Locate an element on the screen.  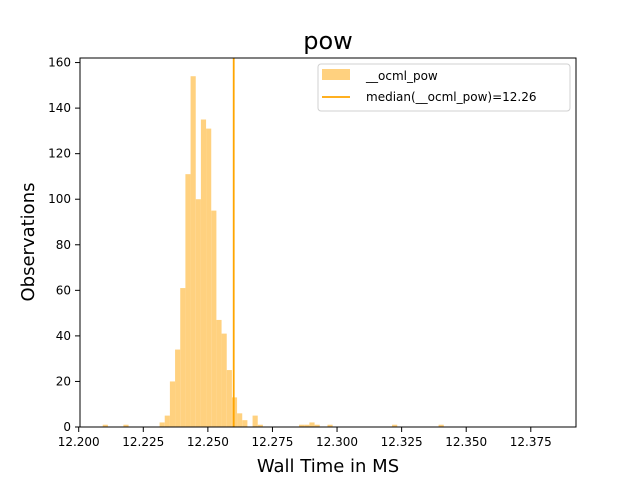
y-tick-label: 0 is located at coordinates (67, 427).